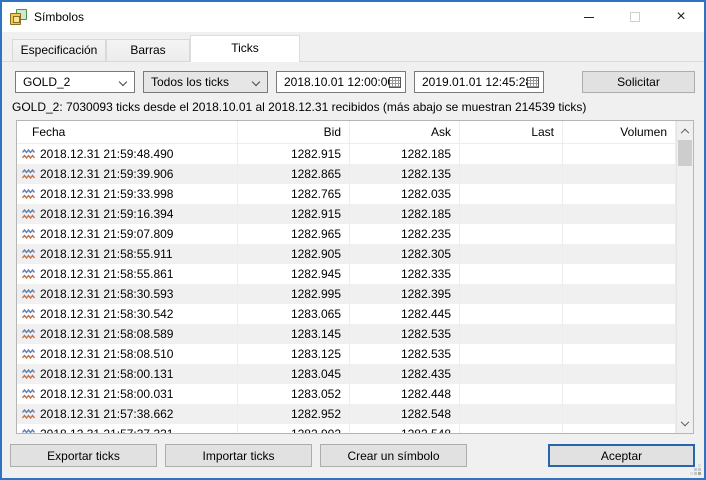 The image size is (706, 480). I want to click on cell-bid: 1282.915, so click(294, 214).